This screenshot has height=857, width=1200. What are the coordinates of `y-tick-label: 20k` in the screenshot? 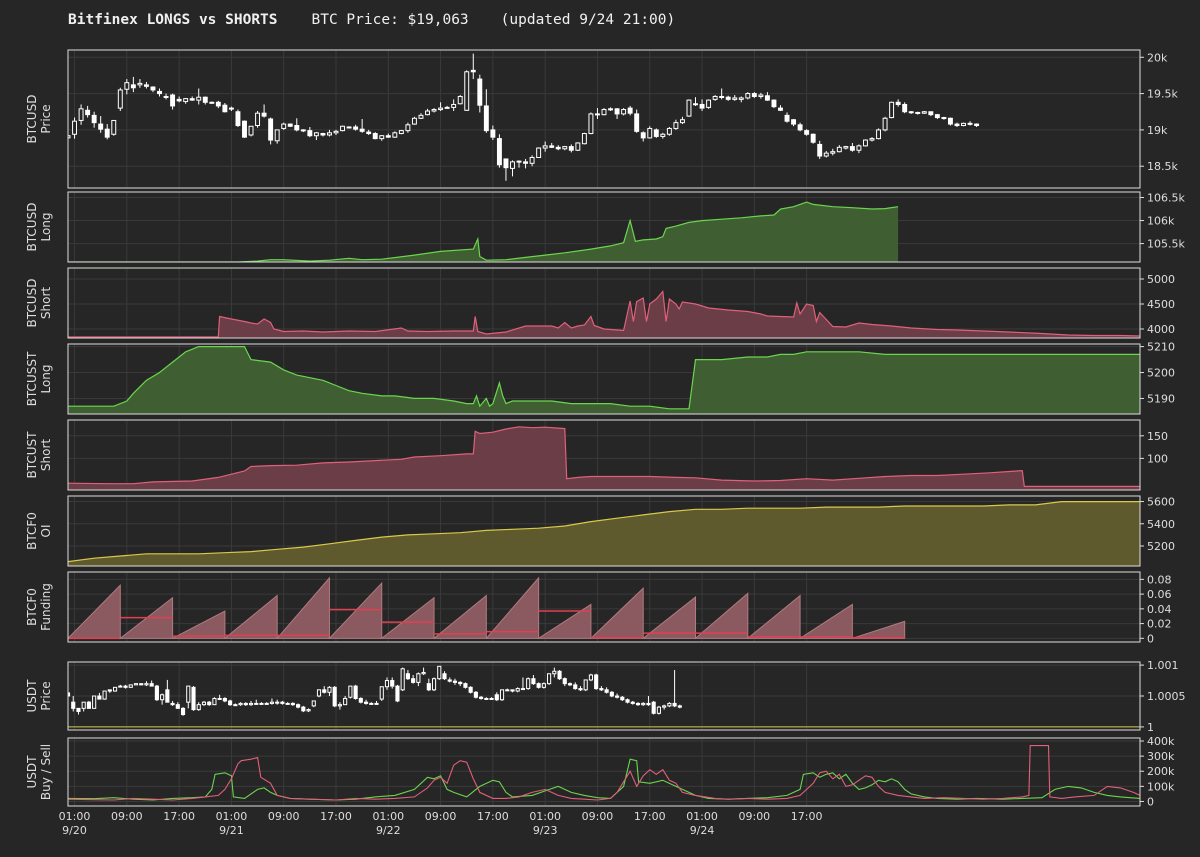 It's located at (1157, 57).